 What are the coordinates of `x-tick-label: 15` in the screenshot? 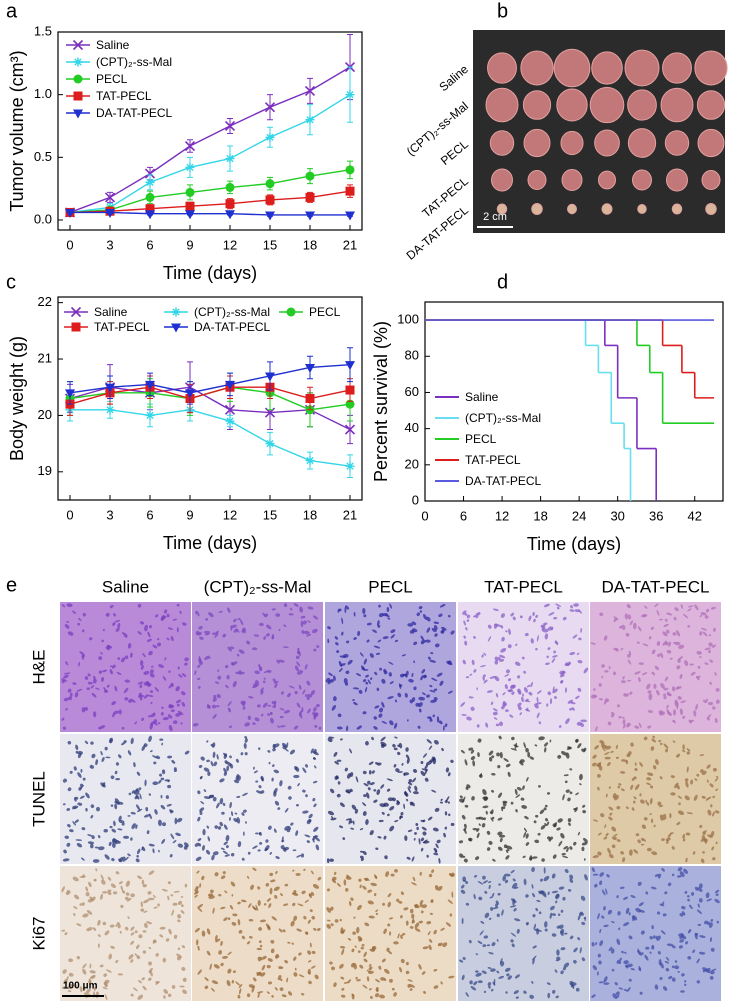 It's located at (270, 514).